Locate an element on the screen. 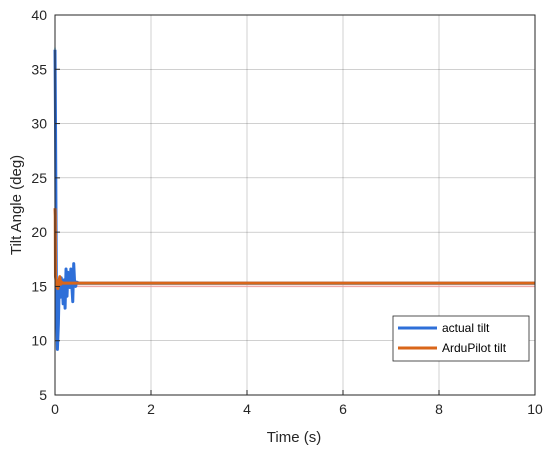 This screenshot has width=550, height=451. y-tick-label: 35 is located at coordinates (39, 69).